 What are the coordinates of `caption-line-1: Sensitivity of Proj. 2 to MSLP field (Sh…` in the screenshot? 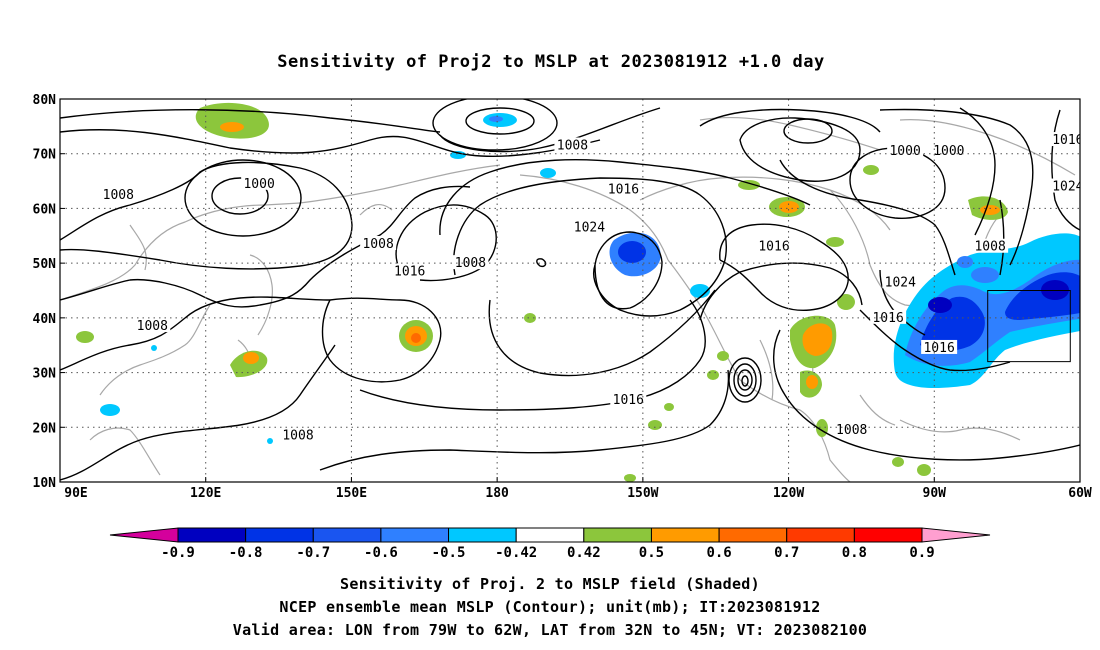 It's located at (550, 584).